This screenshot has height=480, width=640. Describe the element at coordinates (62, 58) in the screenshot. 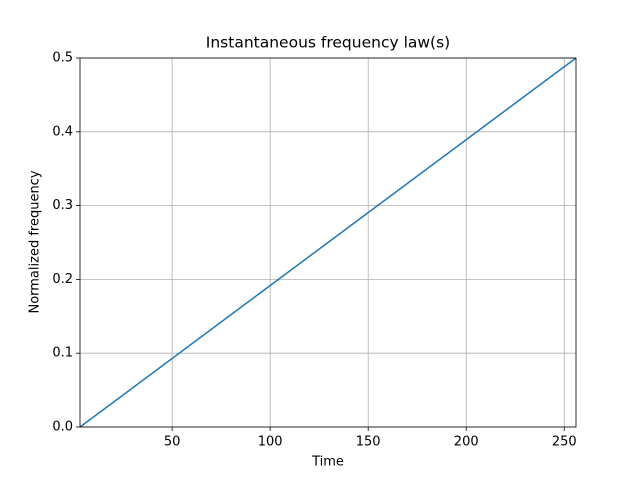

I see `y-tick-label: 0.5` at that location.